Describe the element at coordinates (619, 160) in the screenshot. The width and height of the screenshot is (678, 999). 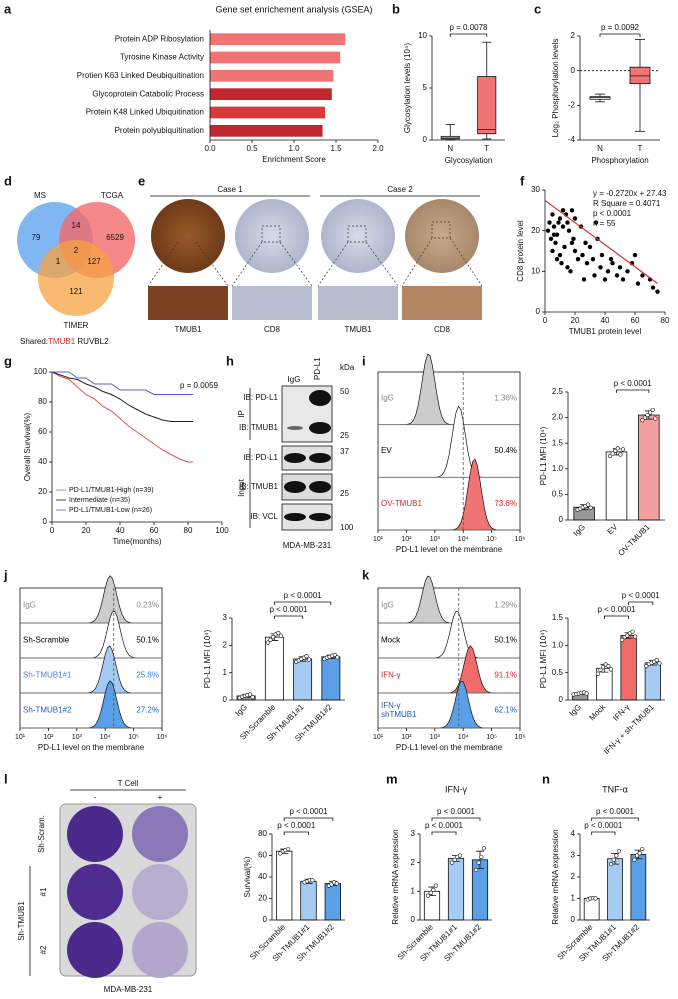
I see `x-axis-label: Phosphorylation` at that location.